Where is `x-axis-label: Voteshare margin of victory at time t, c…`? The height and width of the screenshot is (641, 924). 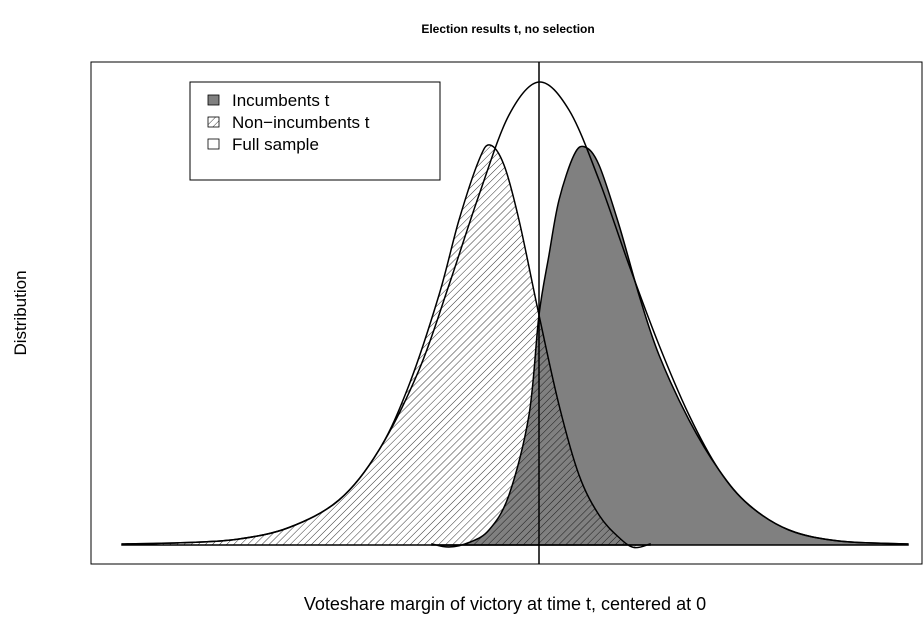
x-axis-label: Voteshare margin of victory at time t, c… is located at coordinates (505, 604).